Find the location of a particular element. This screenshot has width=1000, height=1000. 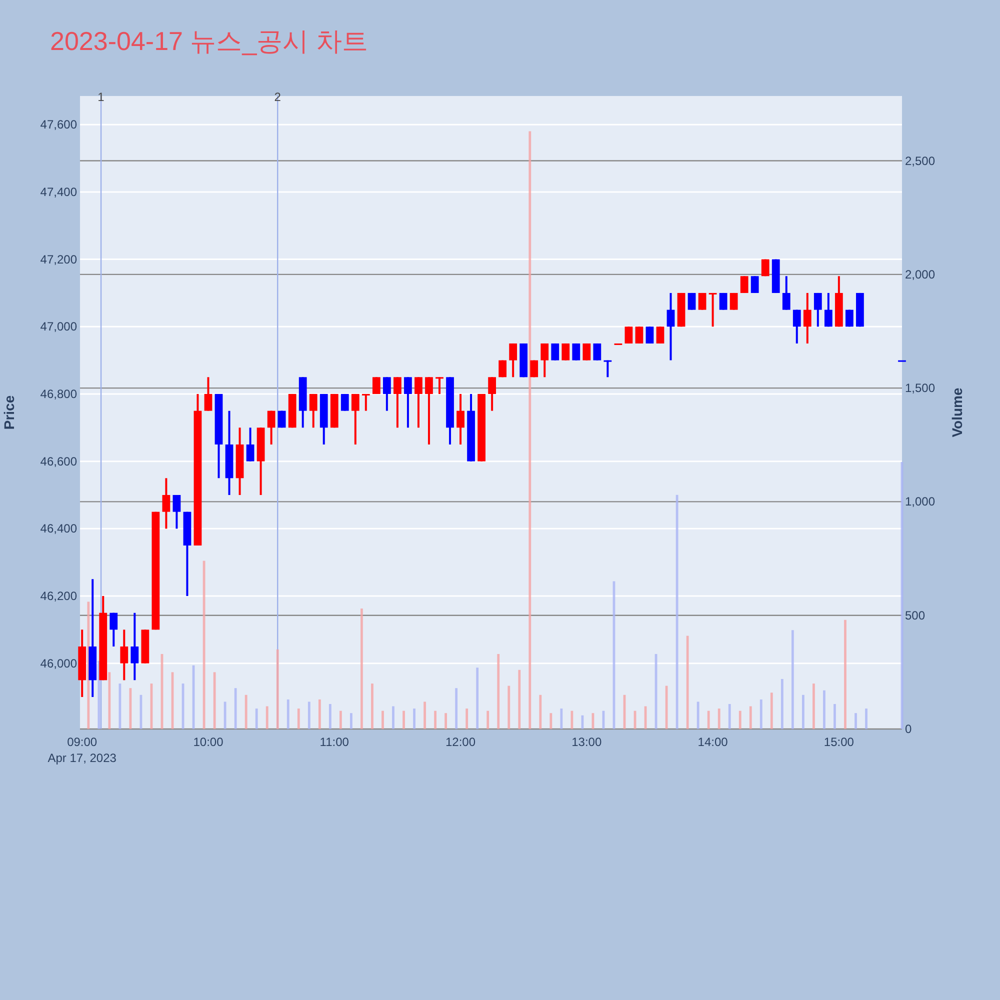

y2-tick-label: 1,000 is located at coordinates (920, 501).